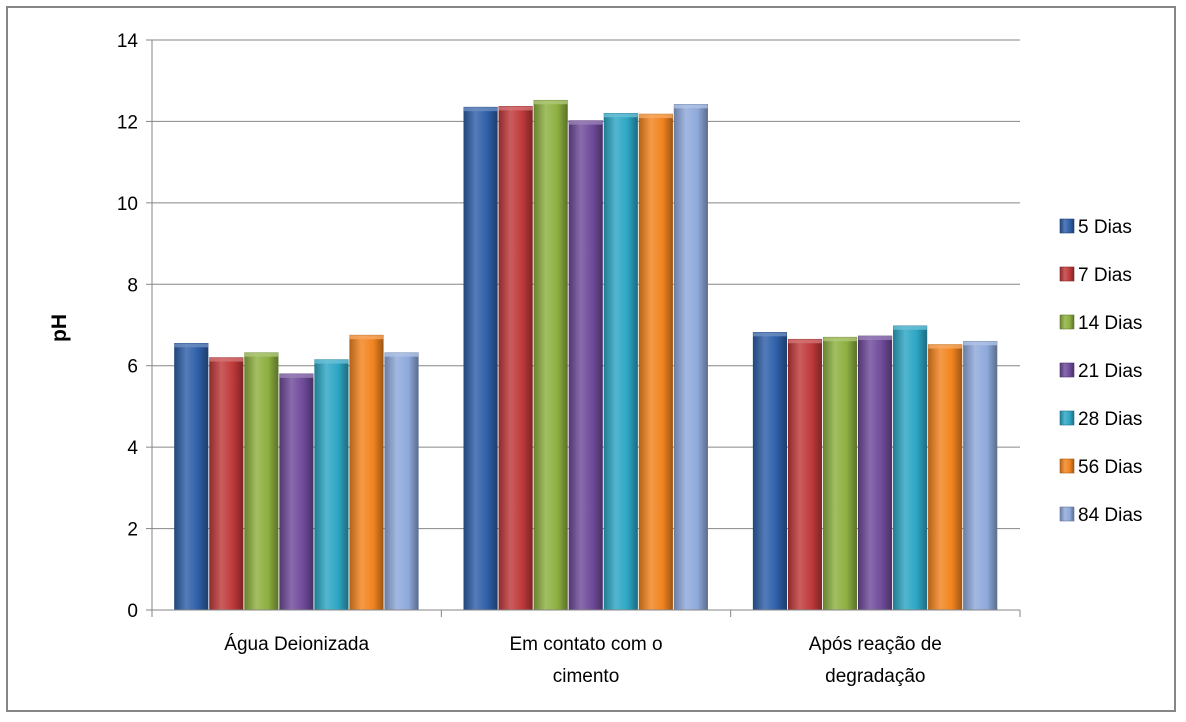 Image resolution: width=1186 pixels, height=722 pixels. I want to click on y-tick-label-10: 10, so click(127, 204).